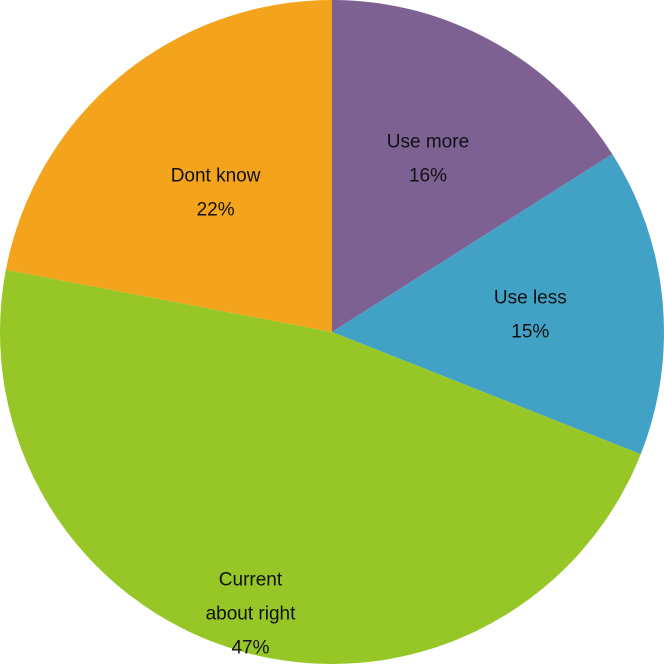 This screenshot has width=664, height=665. I want to click on slice-category-label: Use more, so click(428, 141).